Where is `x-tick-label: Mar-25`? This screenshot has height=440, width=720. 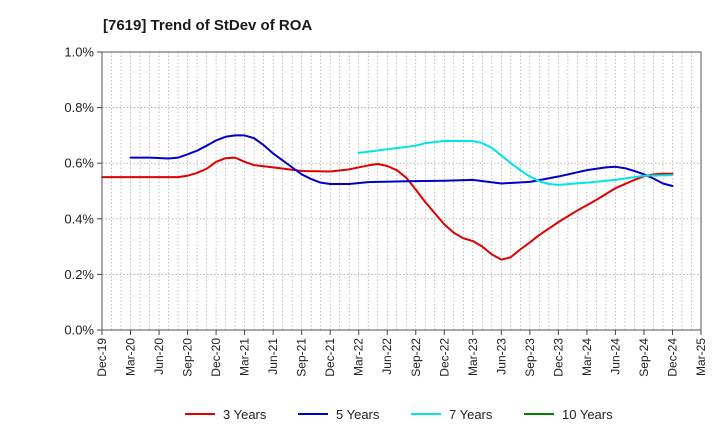 x-tick-label: Mar-25 is located at coordinates (701, 357).